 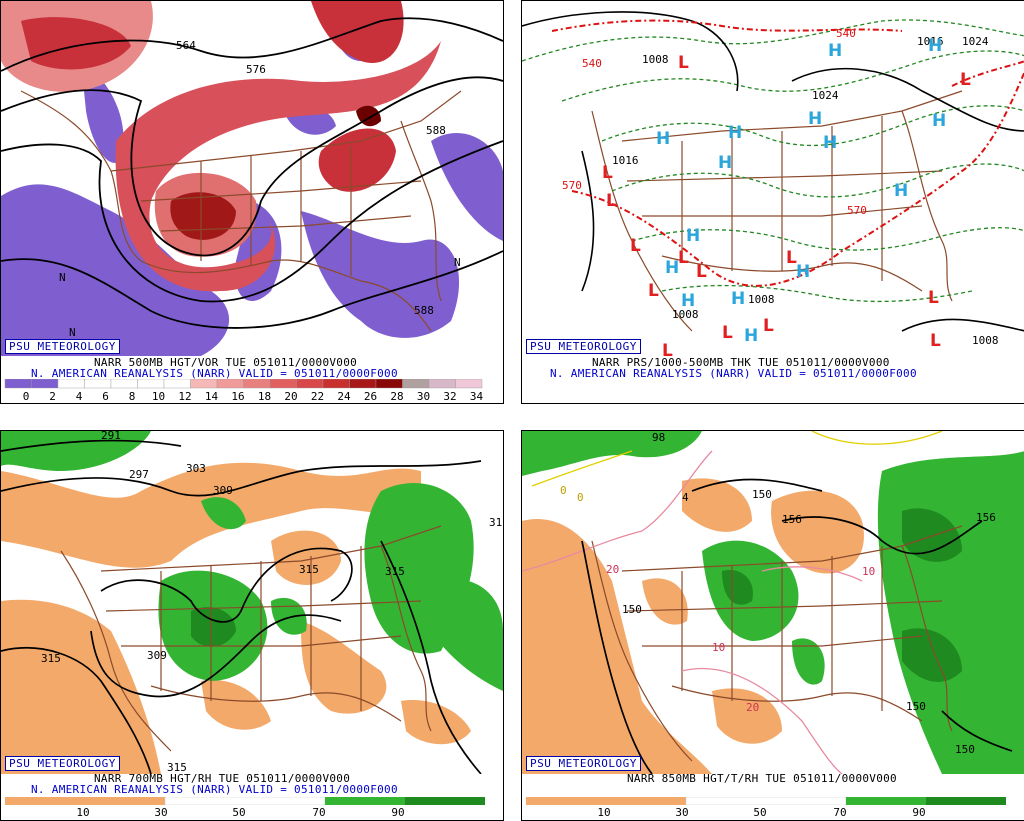 What do you see at coordinates (397, 396) in the screenshot?
I see `colorbar-tick: 28` at bounding box center [397, 396].